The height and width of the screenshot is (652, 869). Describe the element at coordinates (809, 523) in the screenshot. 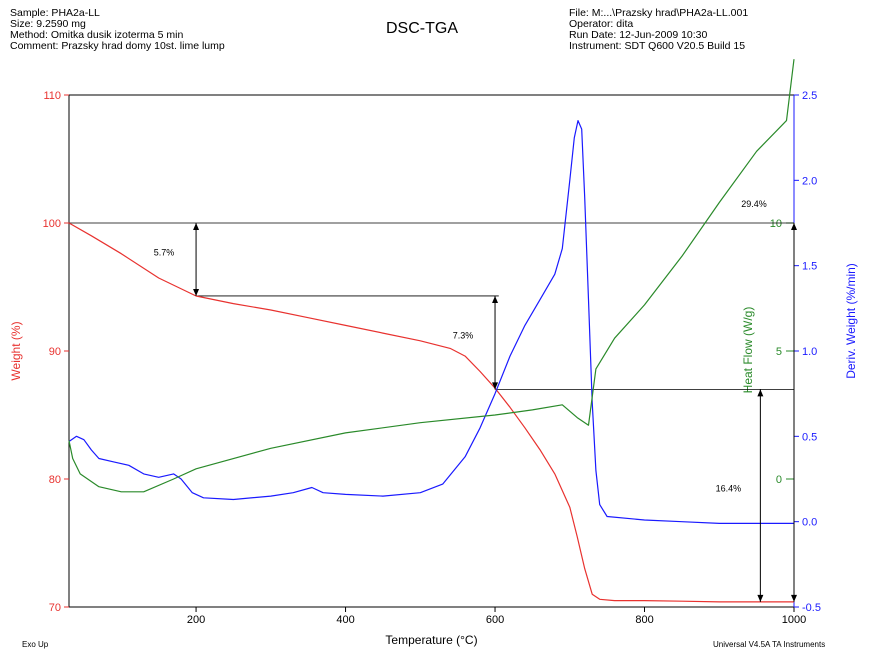

I see `right-y-tick-label: 0.0` at that location.